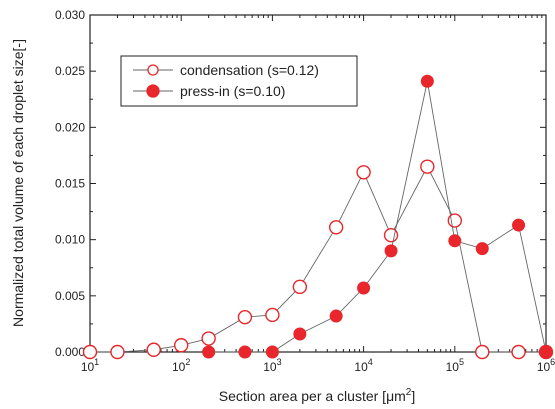  What do you see at coordinates (70, 184) in the screenshot?
I see `y-tick-label: 0.015` at bounding box center [70, 184].